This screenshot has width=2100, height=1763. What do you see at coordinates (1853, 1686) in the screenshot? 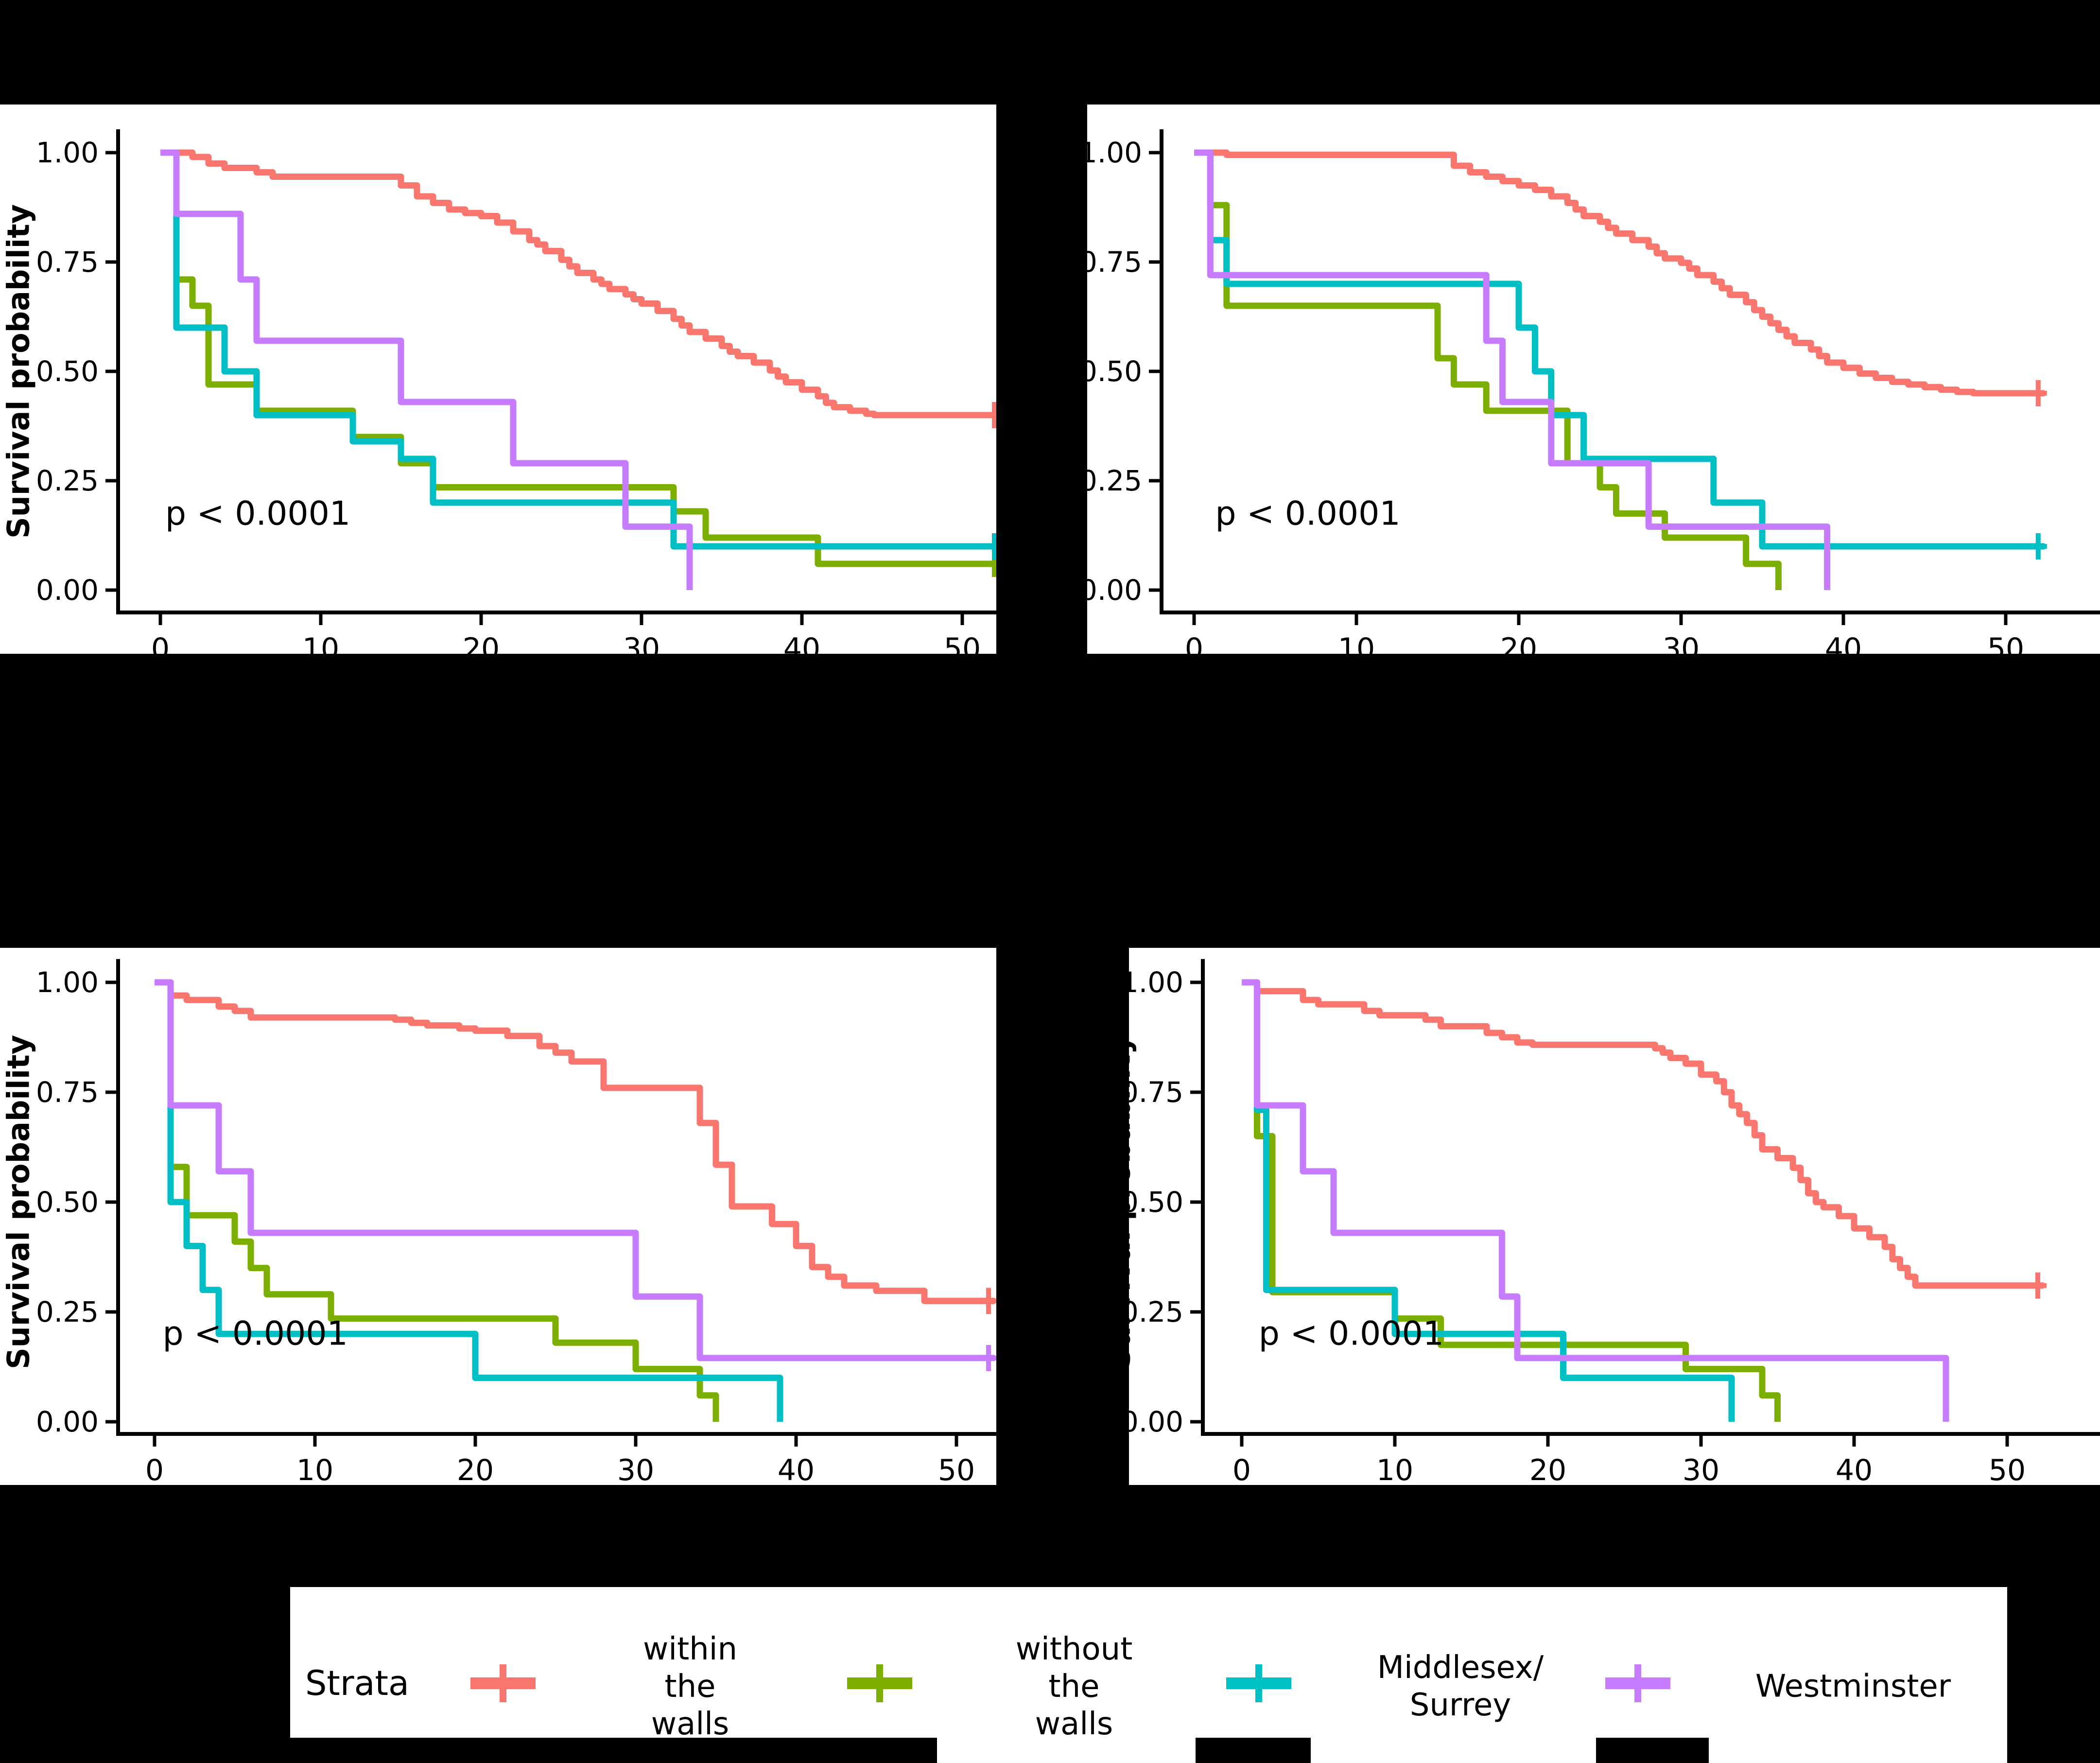
I see `legend-label-westminster: Westminster` at bounding box center [1853, 1686].